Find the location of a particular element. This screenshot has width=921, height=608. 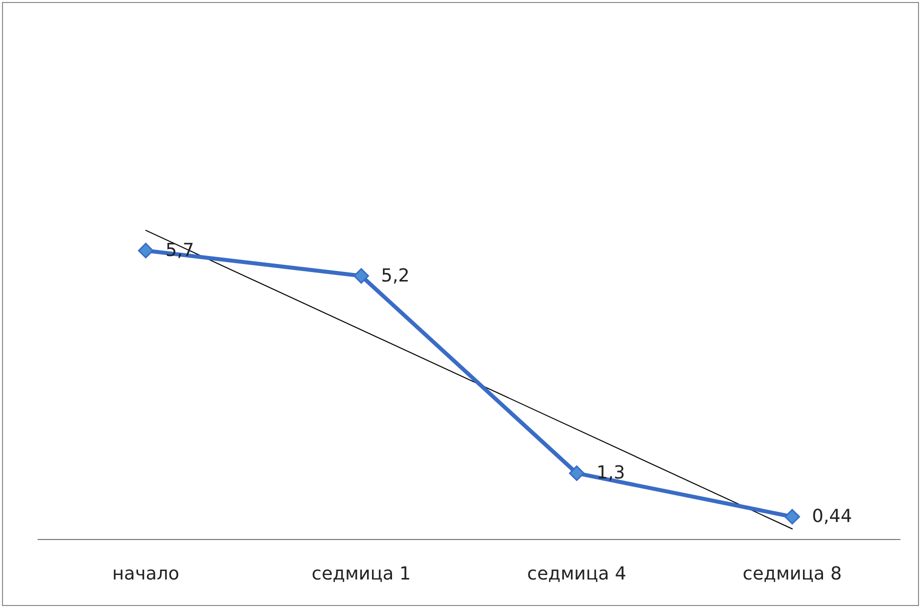

x-tick-label: начало is located at coordinates (146, 574).